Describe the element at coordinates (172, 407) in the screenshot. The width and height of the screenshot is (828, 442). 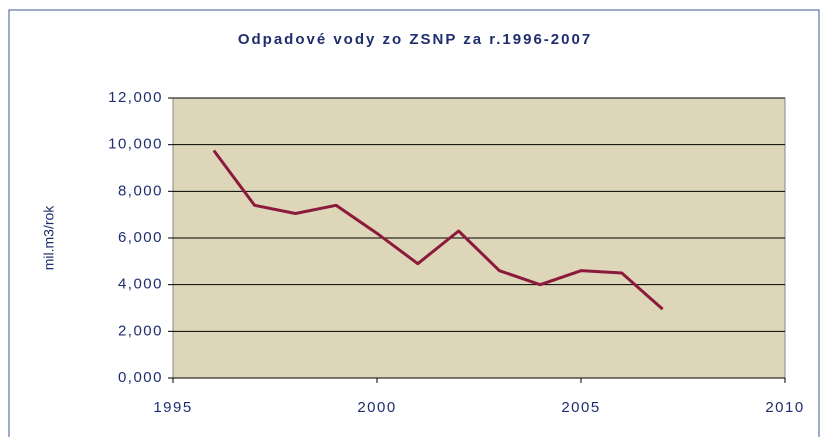
I see `x-tick-label: 1995` at that location.